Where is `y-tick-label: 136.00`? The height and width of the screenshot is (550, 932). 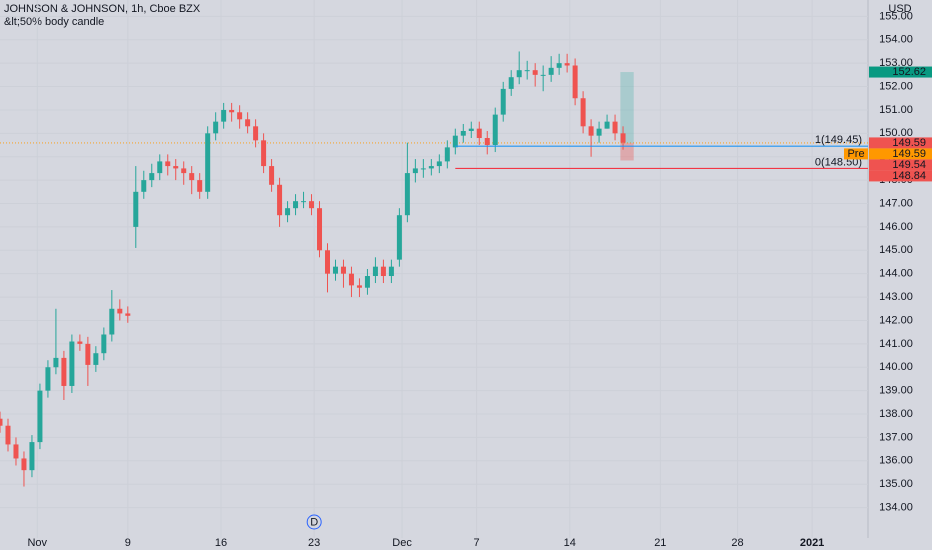
y-tick-label: 136.00 is located at coordinates (896, 461).